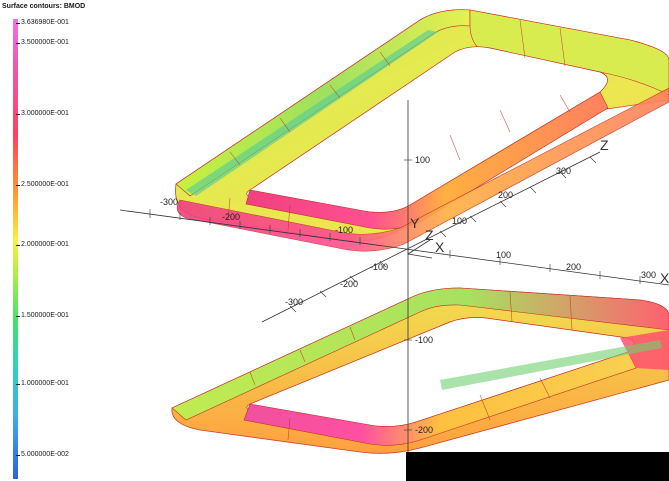 Image resolution: width=669 pixels, height=481 pixels. I want to click on legend-label: 3.000000E-001, so click(45, 113).